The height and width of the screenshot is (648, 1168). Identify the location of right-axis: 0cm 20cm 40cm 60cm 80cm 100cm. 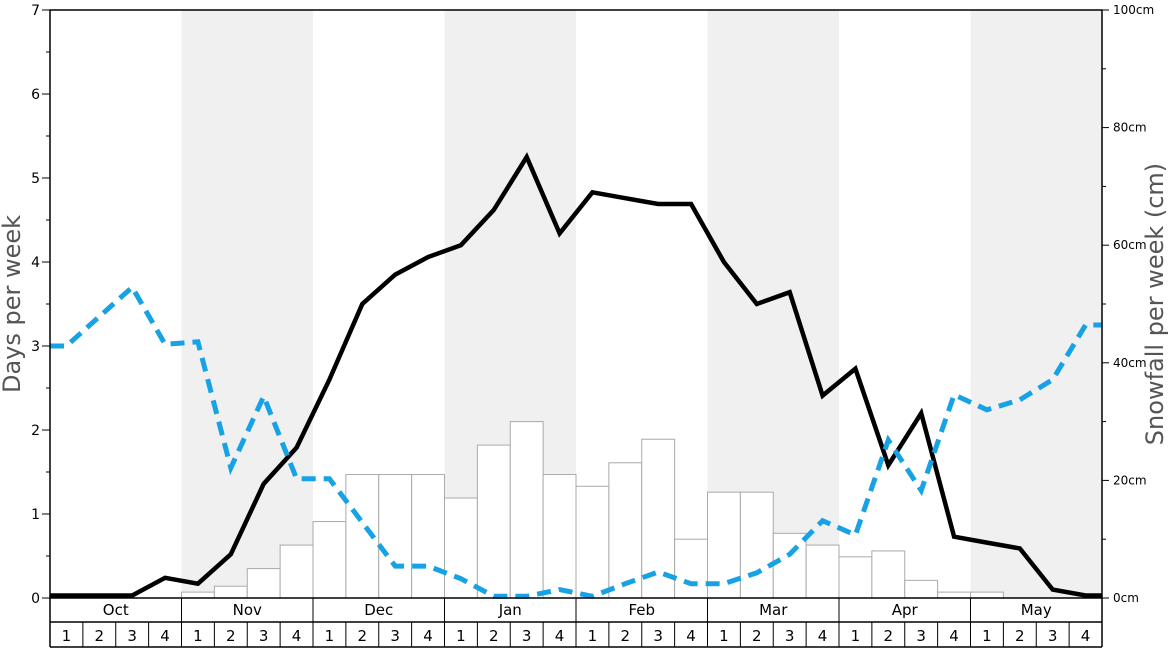
(1128, 304).